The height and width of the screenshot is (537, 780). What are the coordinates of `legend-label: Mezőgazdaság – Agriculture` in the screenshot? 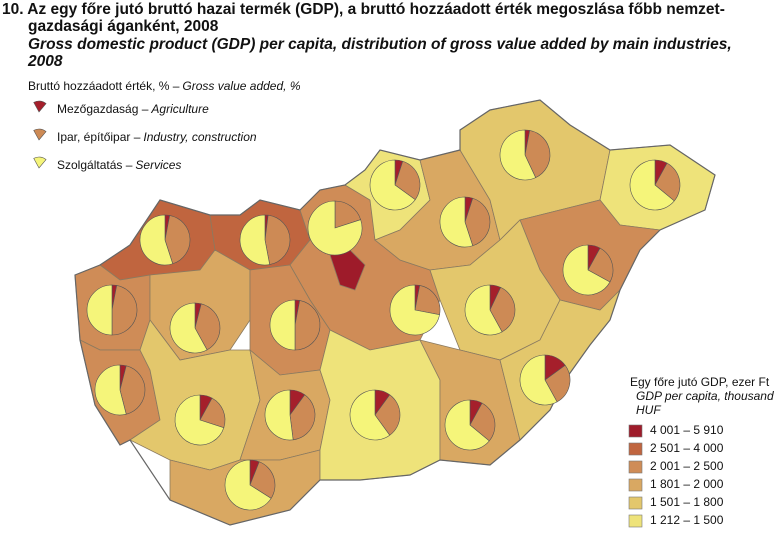 It's located at (133, 109).